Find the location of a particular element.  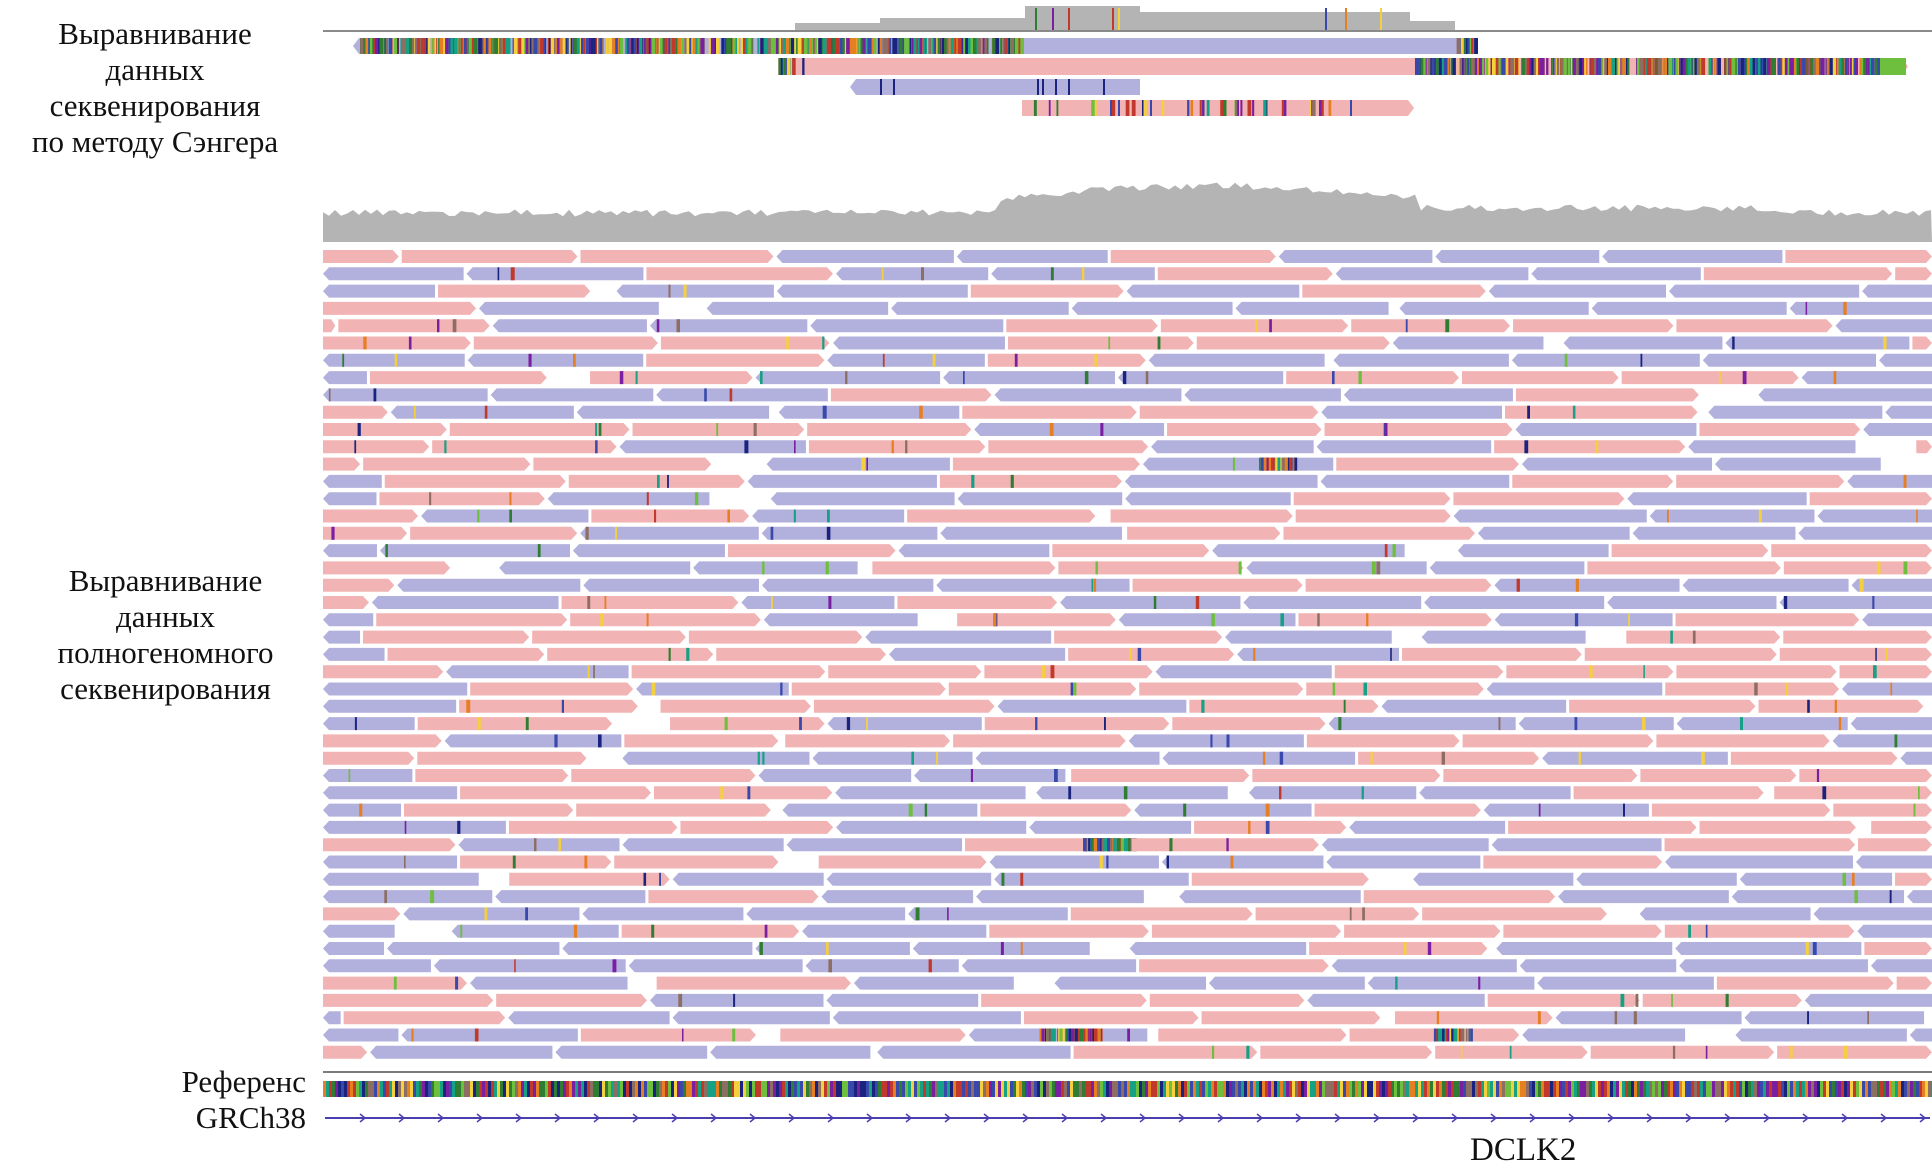

sanger-coverage-mismatch is located at coordinates (1119, 19).